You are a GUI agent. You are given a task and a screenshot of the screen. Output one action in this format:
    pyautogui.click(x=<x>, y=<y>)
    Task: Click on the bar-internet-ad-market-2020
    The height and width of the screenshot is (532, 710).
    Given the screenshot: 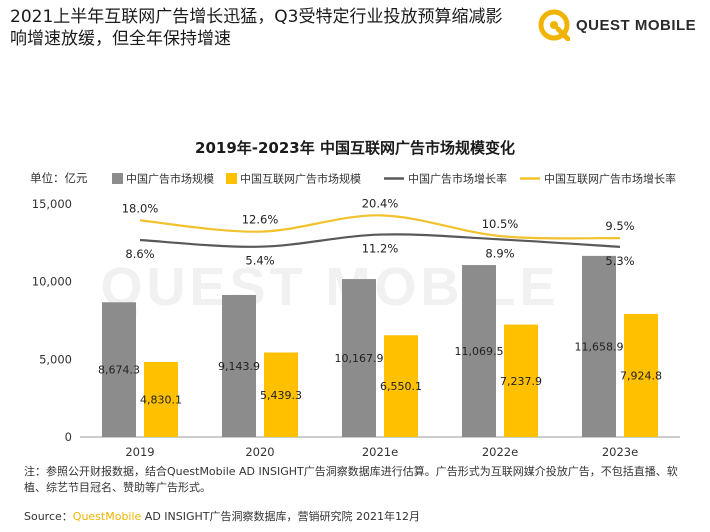 What is the action you would take?
    pyautogui.click(x=281, y=394)
    